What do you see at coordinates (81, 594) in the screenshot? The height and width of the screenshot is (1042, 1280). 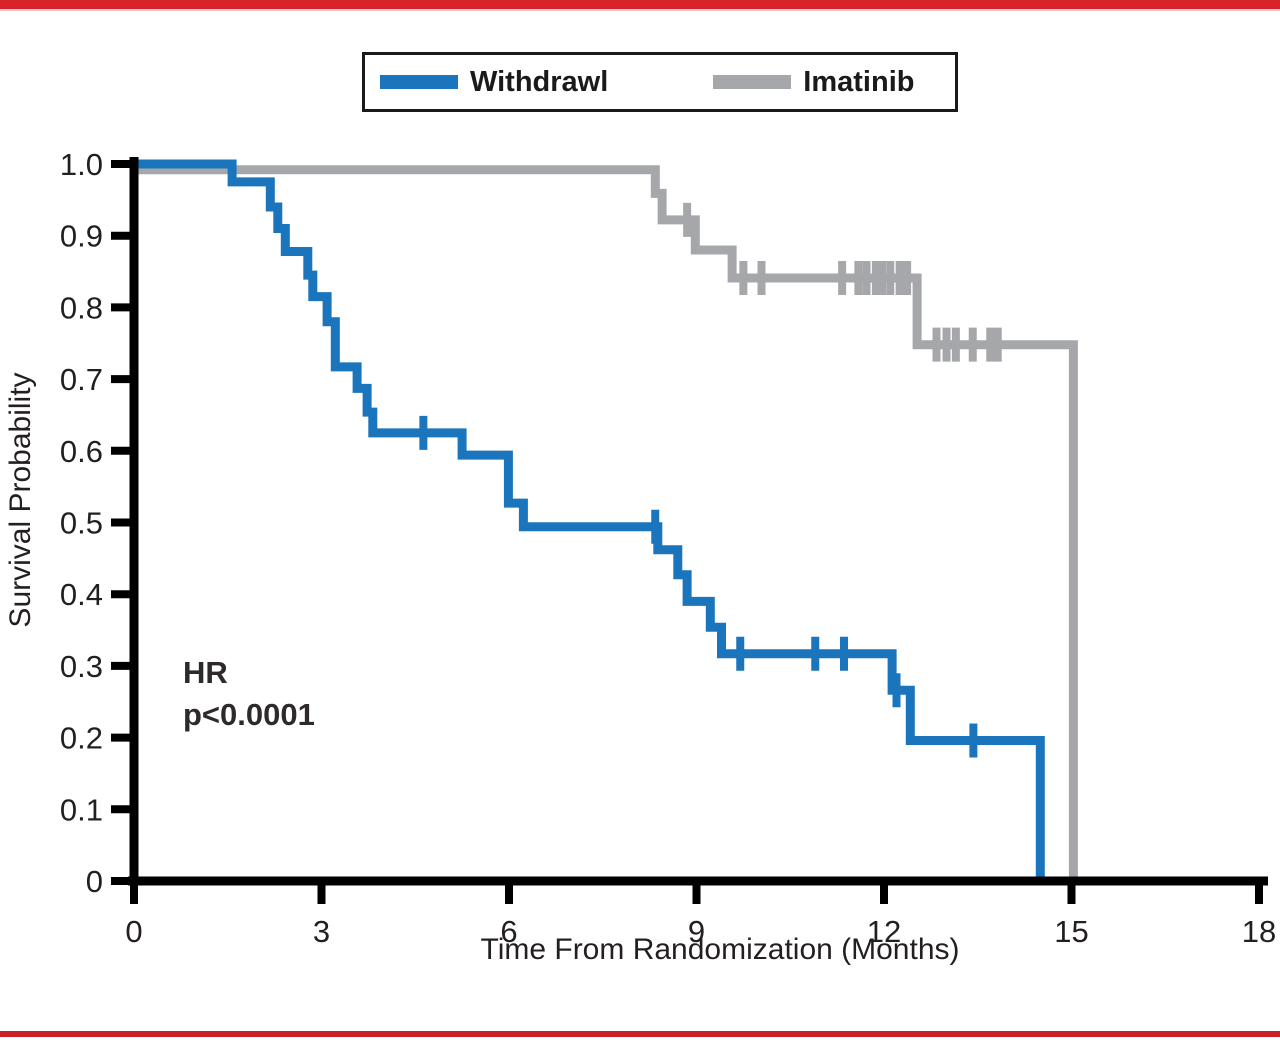 I see `y-tick-label: 0.4` at bounding box center [81, 594].